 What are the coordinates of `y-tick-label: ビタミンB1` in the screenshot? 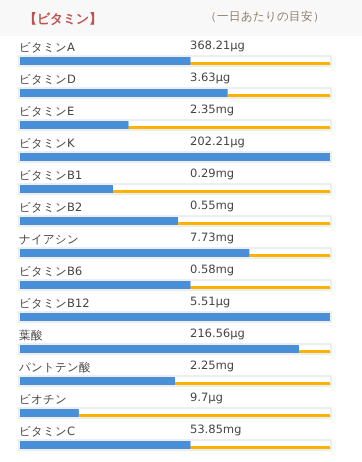 It's located at (50, 175).